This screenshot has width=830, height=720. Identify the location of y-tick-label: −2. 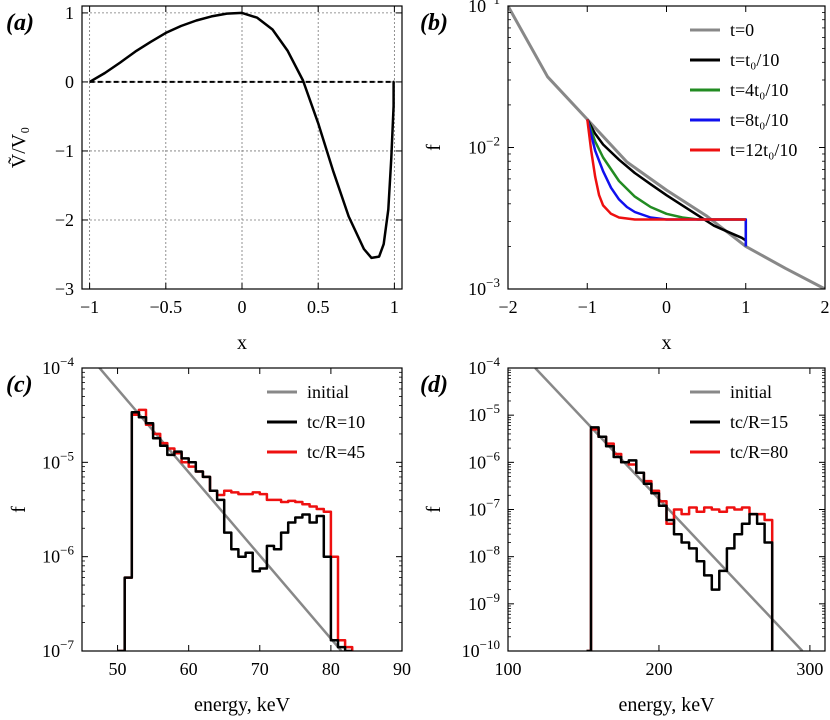
(64, 220).